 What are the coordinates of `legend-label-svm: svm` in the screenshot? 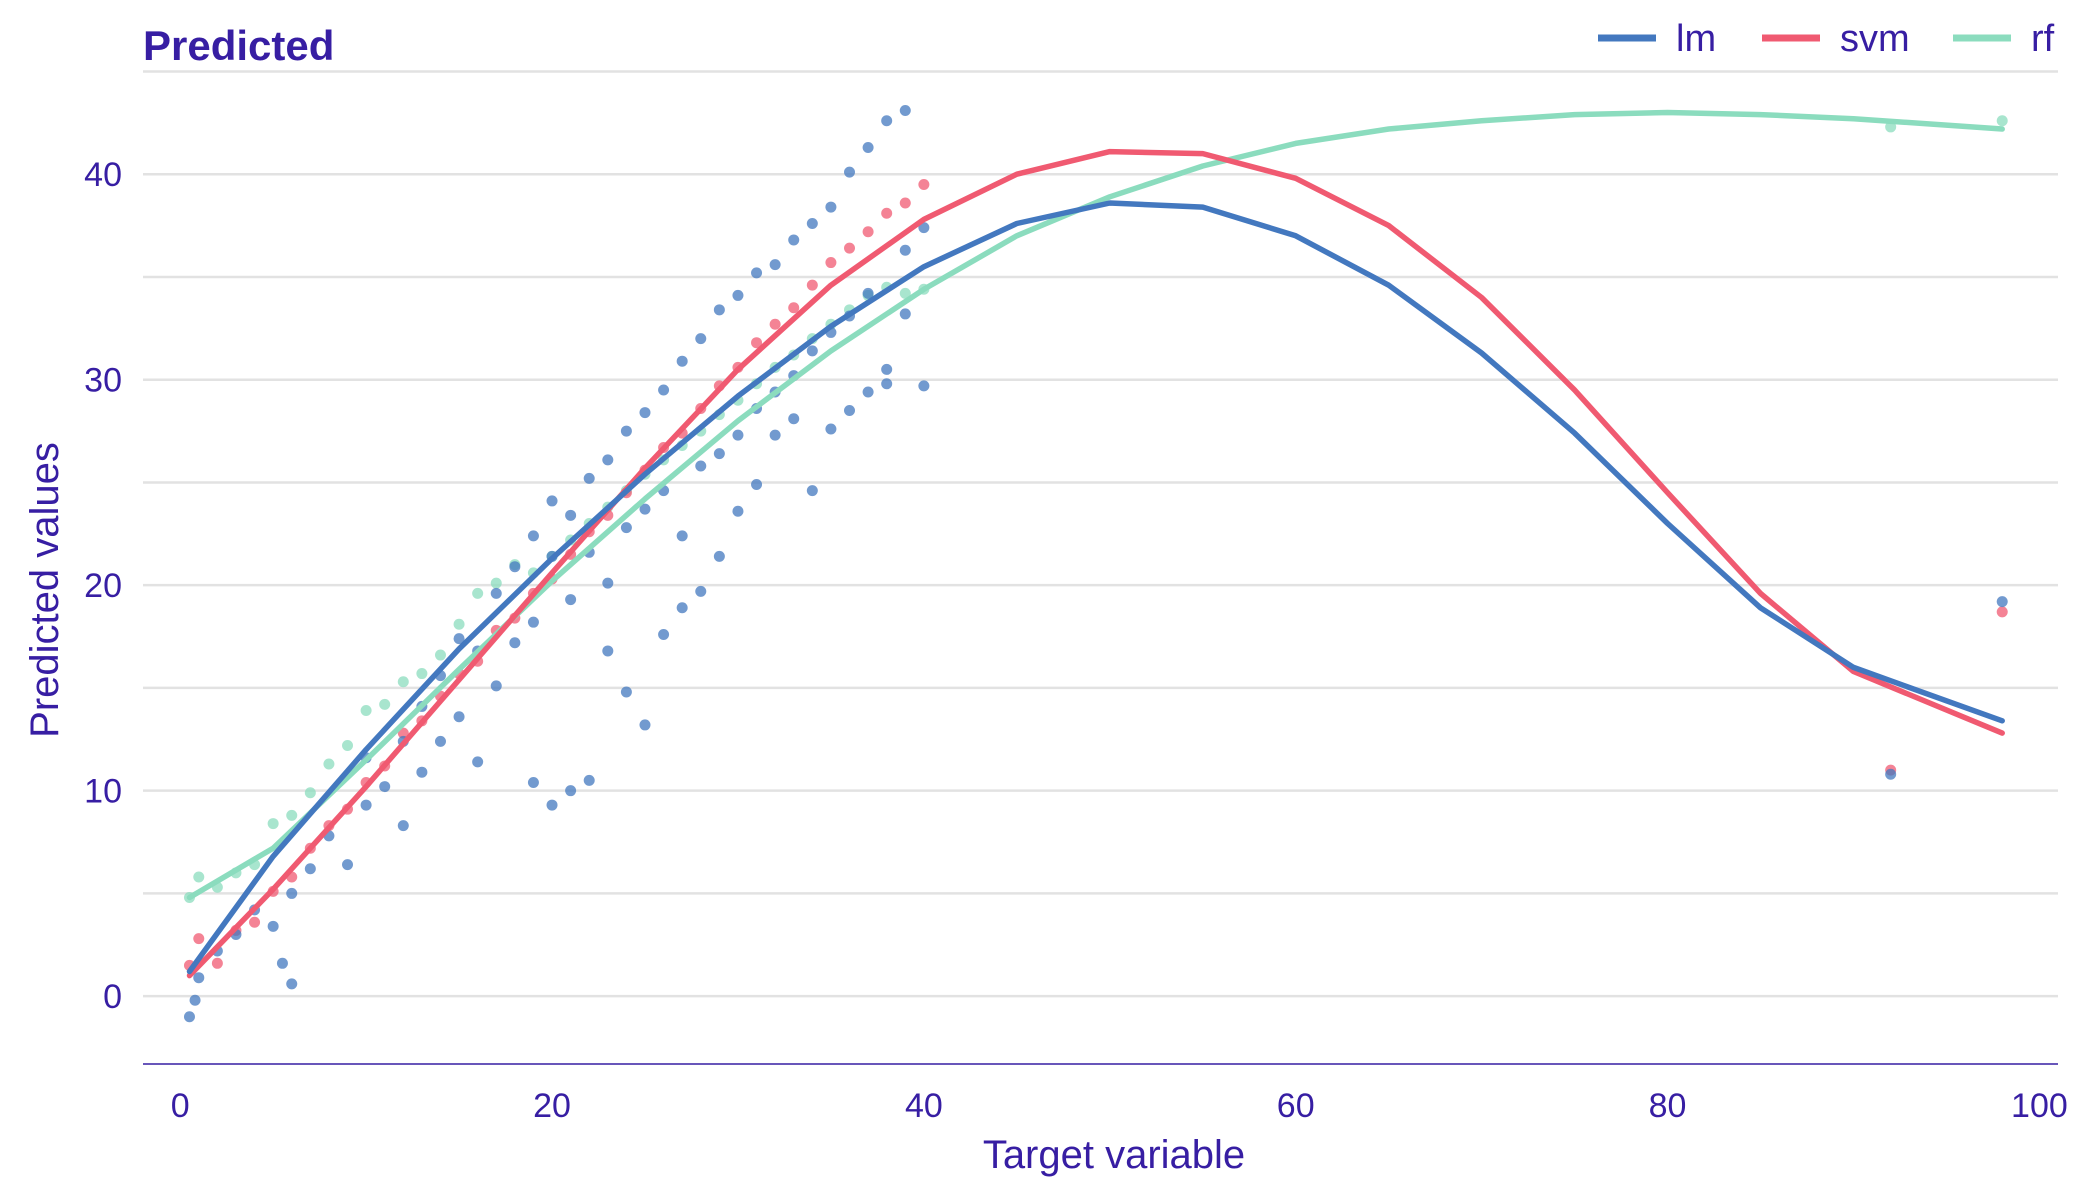 It's located at (1875, 39).